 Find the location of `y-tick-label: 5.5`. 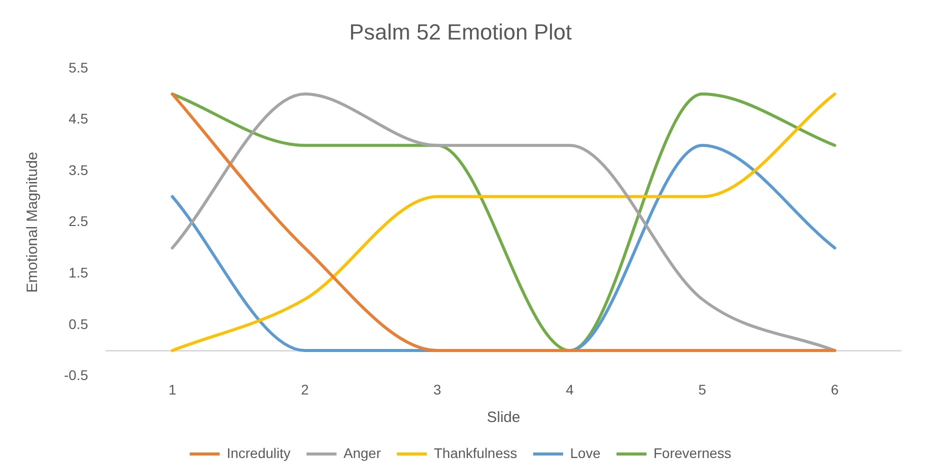

y-tick-label: 5.5 is located at coordinates (78, 67).